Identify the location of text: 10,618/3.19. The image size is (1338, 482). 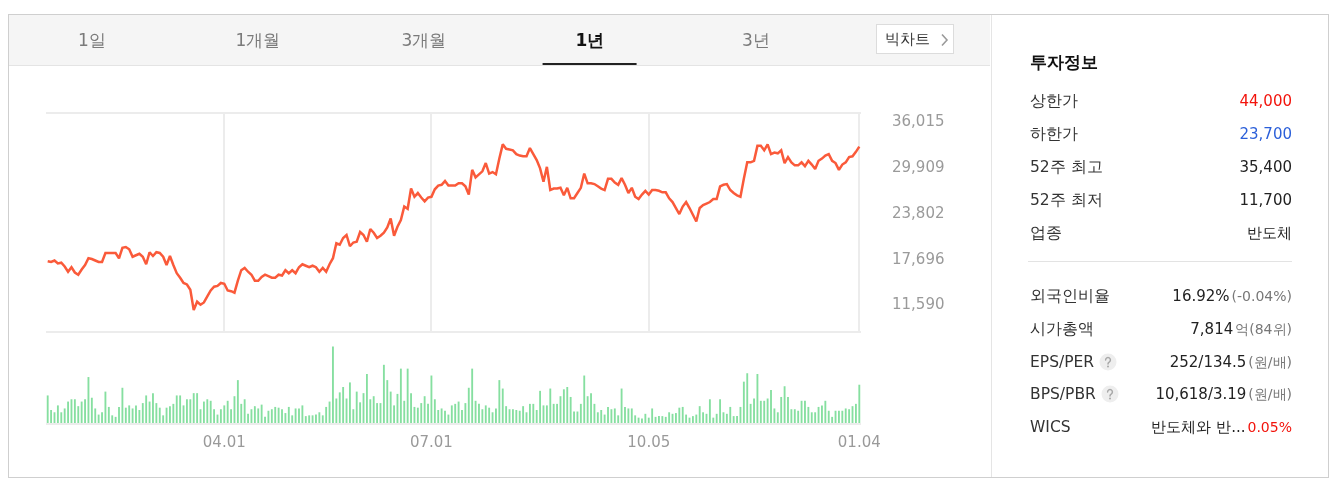
(1201, 394).